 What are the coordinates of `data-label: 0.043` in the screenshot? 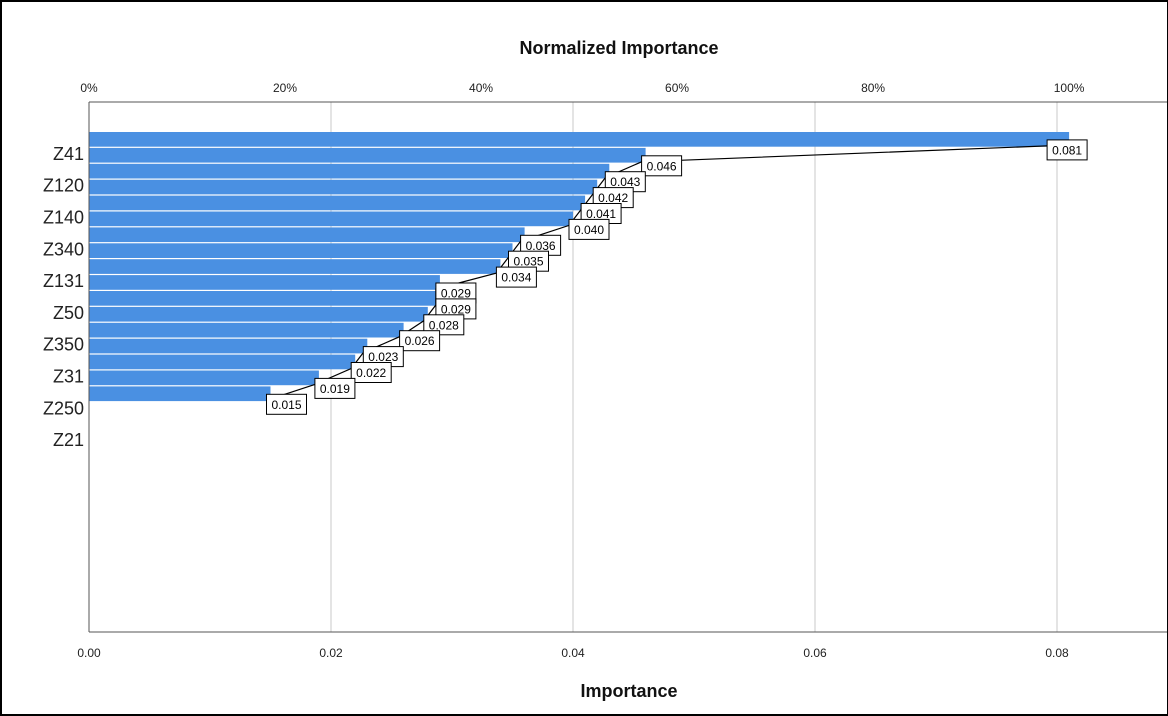 It's located at (625, 182).